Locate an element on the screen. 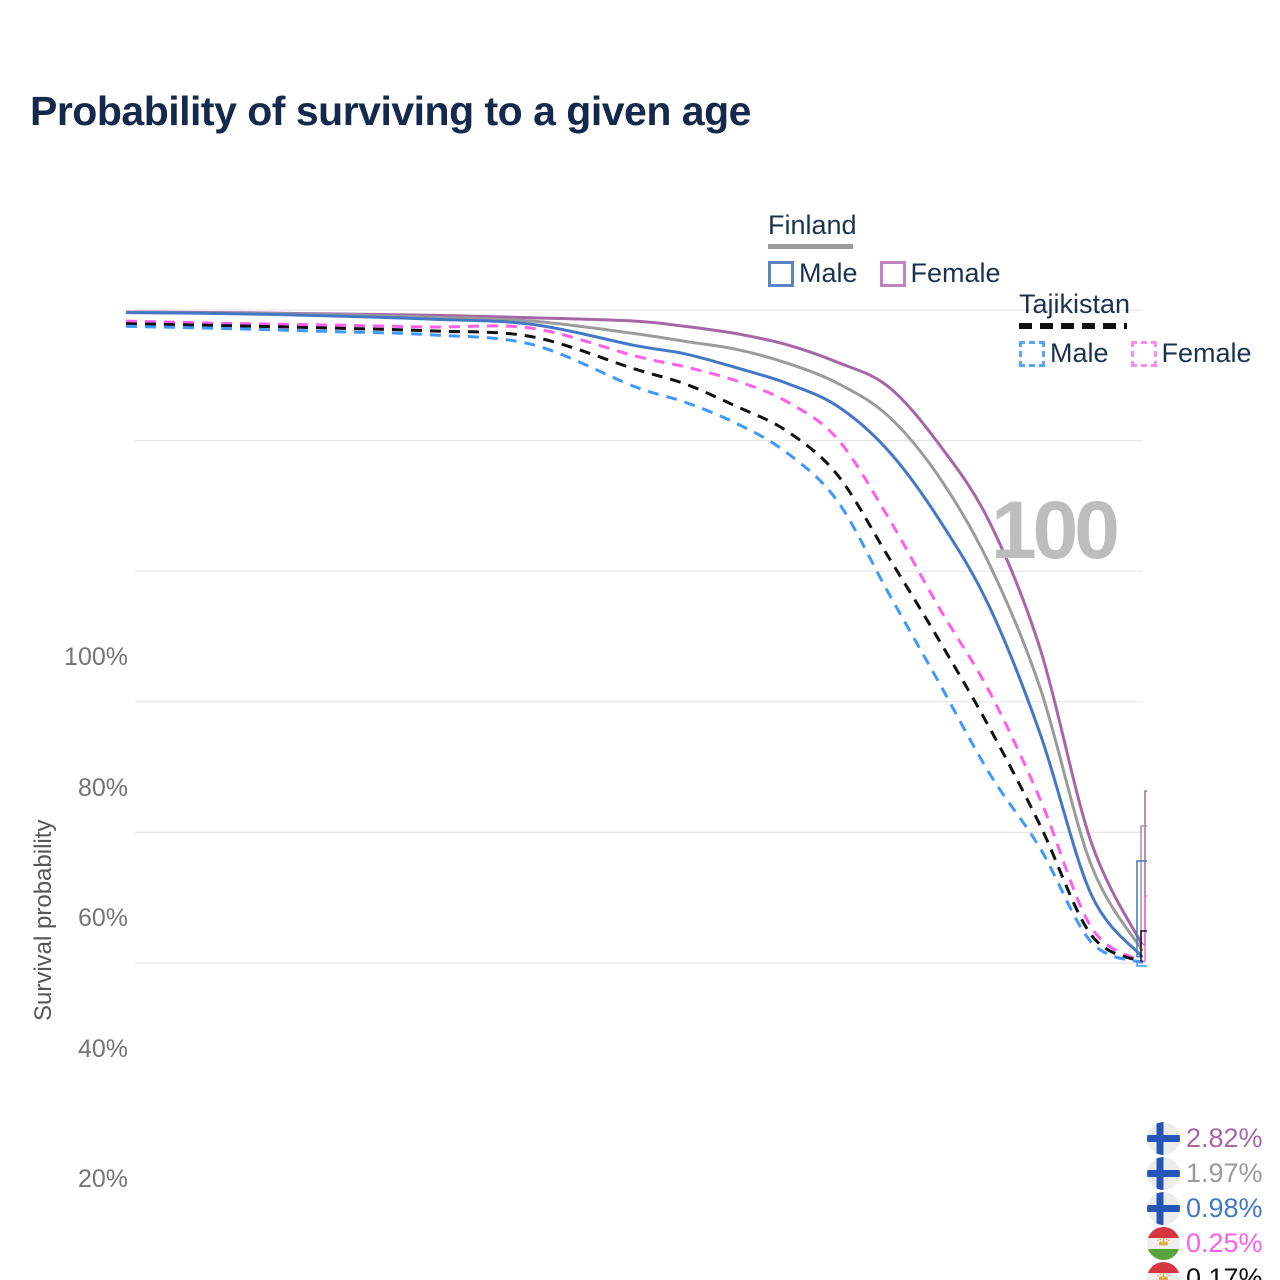 This screenshot has width=1280, height=1280. finland-line-sample is located at coordinates (810, 246).